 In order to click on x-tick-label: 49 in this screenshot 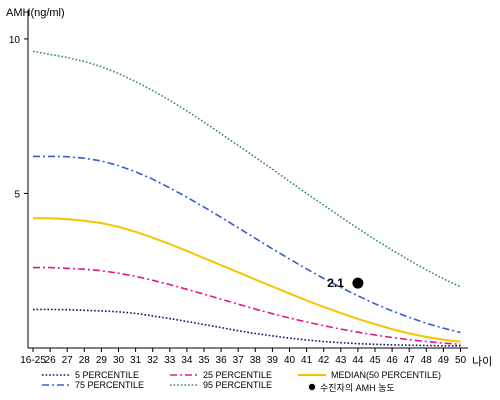, I will do `click(444, 360)`.